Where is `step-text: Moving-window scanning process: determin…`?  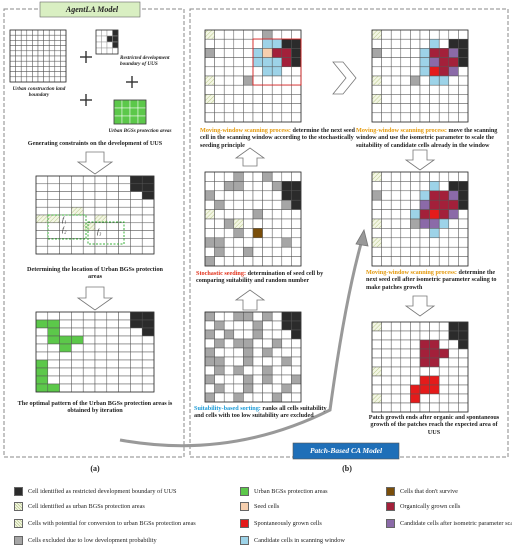 step-text: Moving-window scanning process: determin… is located at coordinates (277, 138).